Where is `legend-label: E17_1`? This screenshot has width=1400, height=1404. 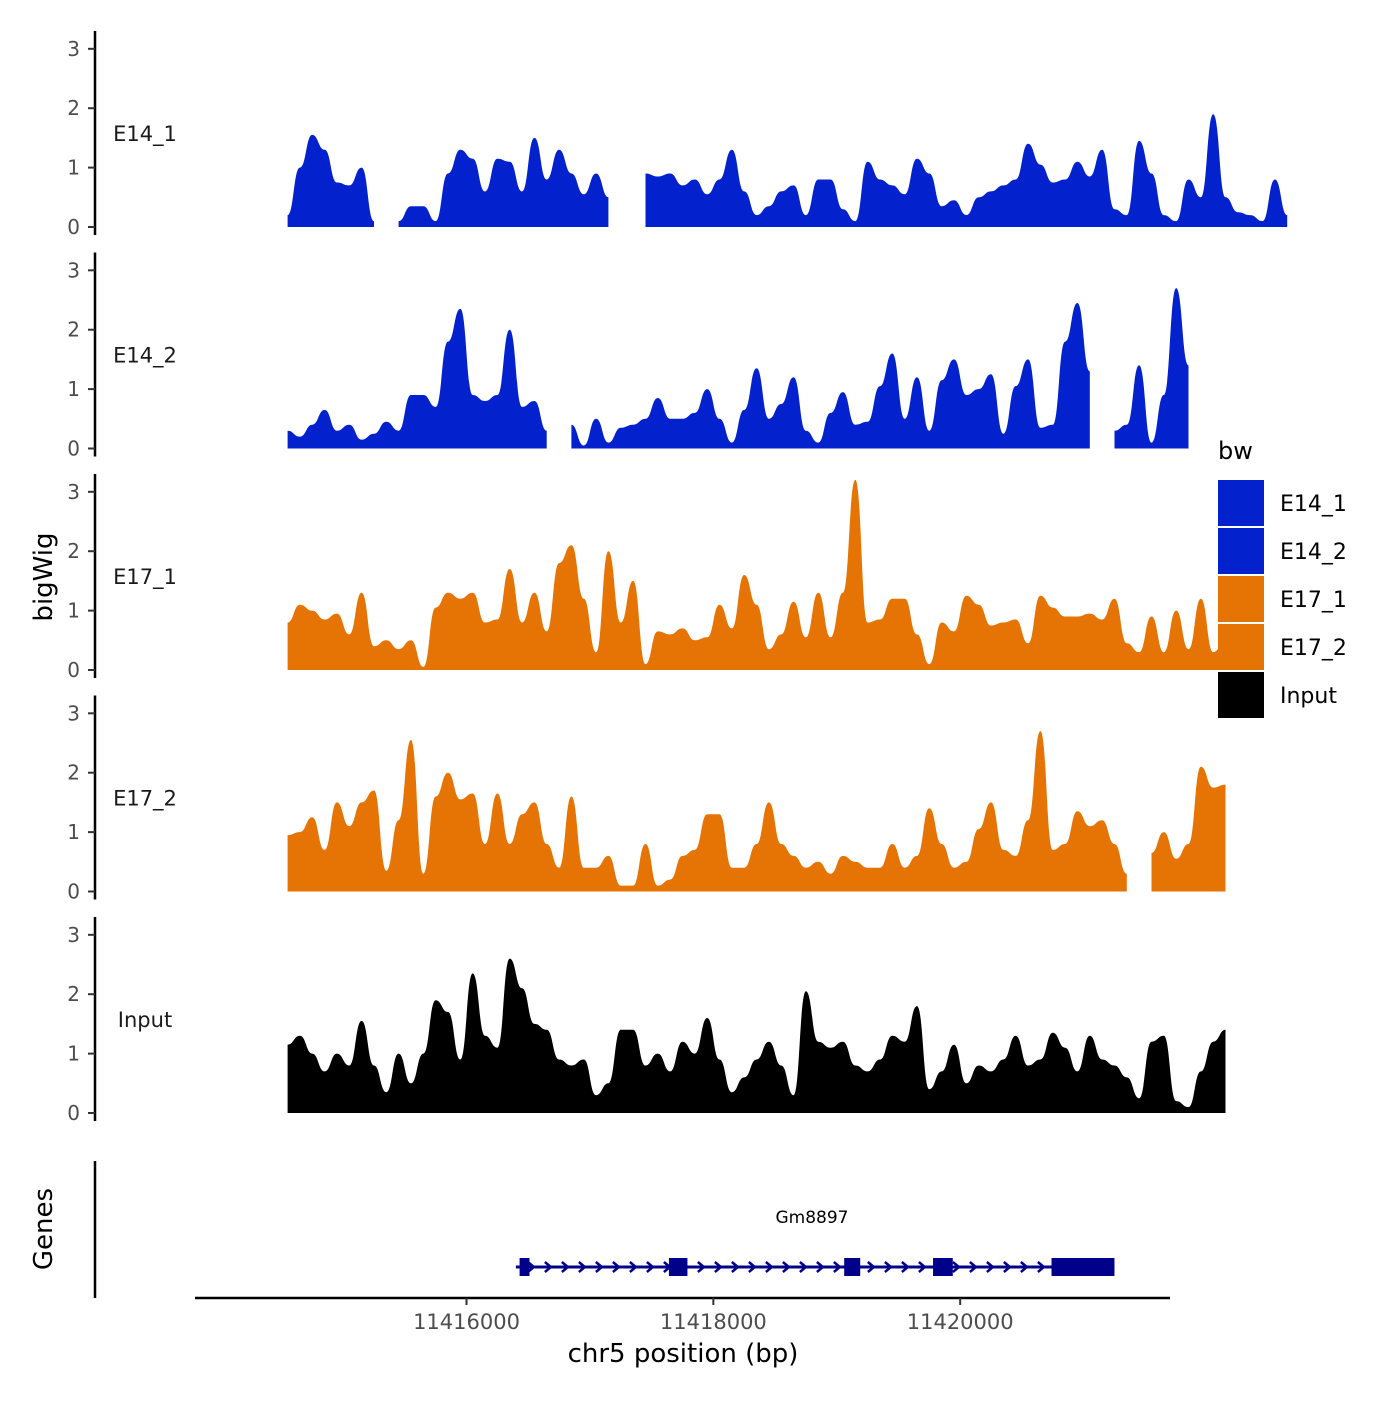
legend-label: E17_1 is located at coordinates (1313, 600).